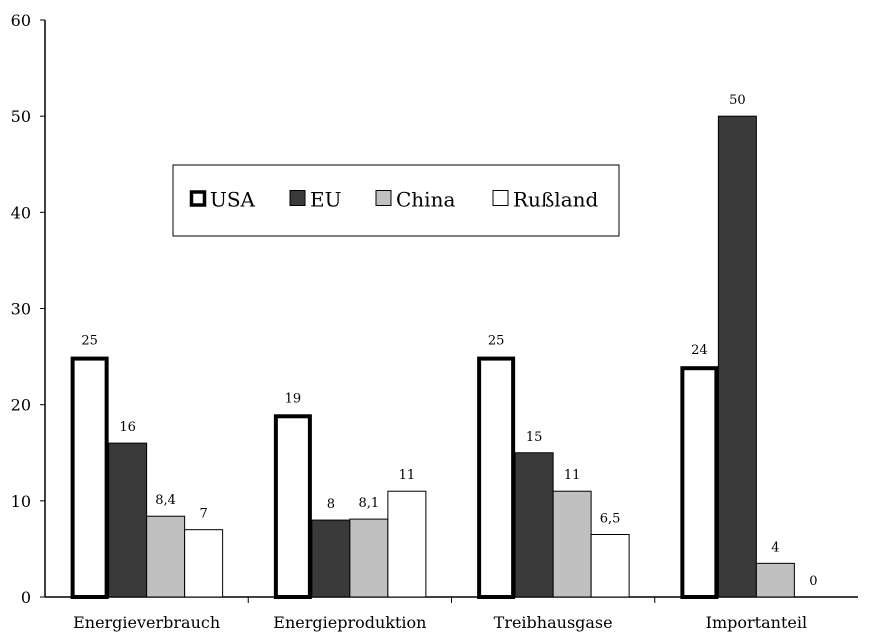 Image resolution: width=870 pixels, height=633 pixels. I want to click on data-label: 4, so click(775, 547).